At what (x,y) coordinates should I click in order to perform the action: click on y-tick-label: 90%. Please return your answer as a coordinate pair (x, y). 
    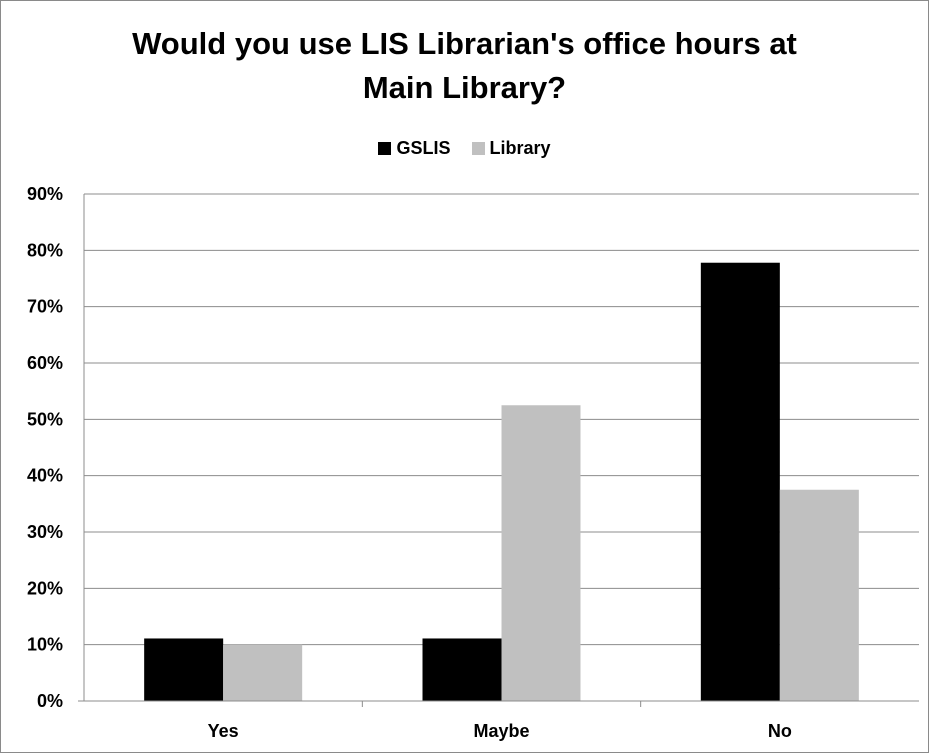
    Looking at the image, I should click on (45, 194).